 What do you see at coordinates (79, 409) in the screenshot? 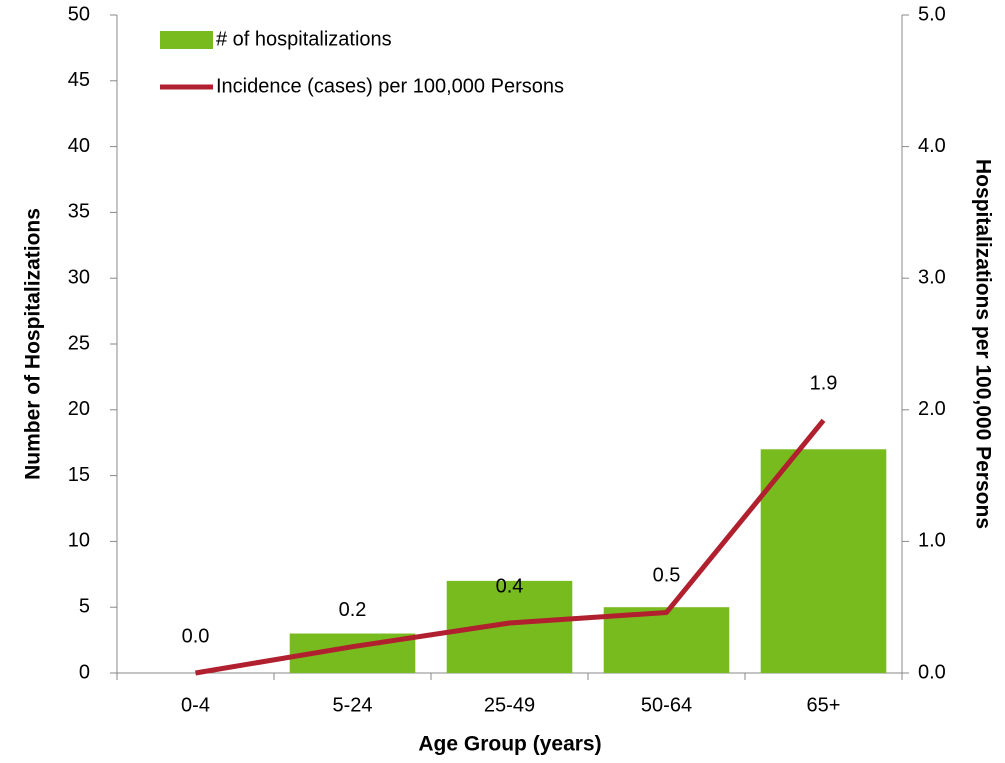
I see `y-tick-label: 20` at bounding box center [79, 409].